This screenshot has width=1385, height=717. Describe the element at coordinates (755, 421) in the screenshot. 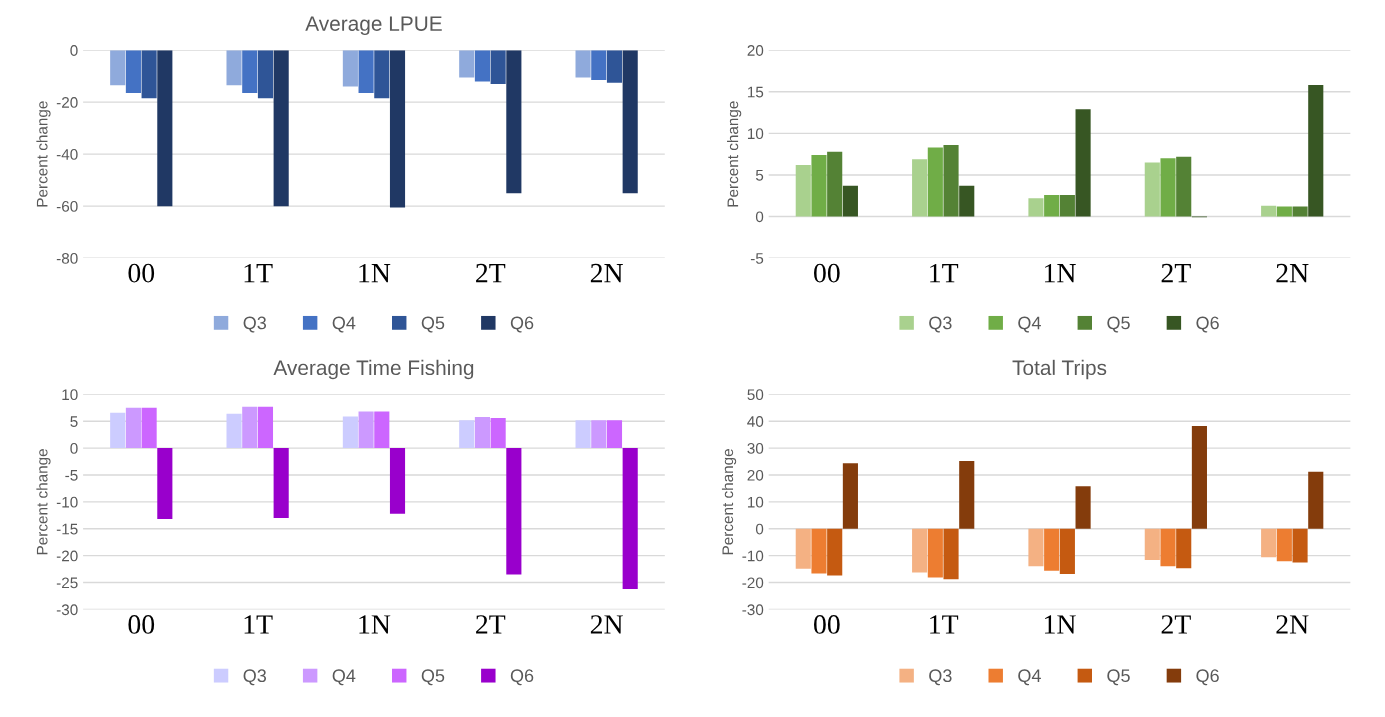

I see `y-tick-label: 40` at that location.